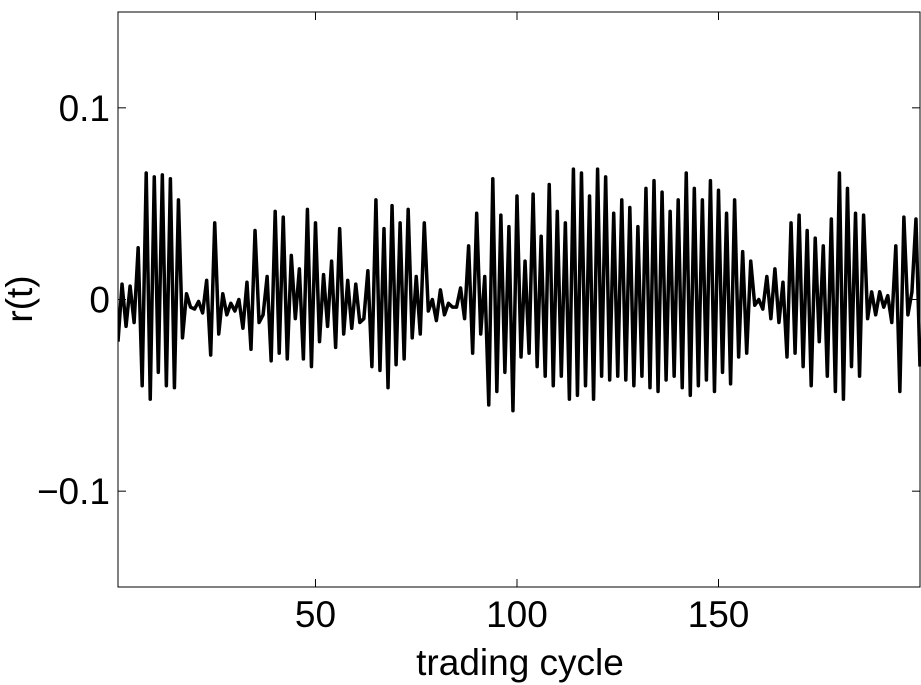 This screenshot has width=921, height=685. Describe the element at coordinates (73, 491) in the screenshot. I see `y-tick-label: −0.1` at that location.